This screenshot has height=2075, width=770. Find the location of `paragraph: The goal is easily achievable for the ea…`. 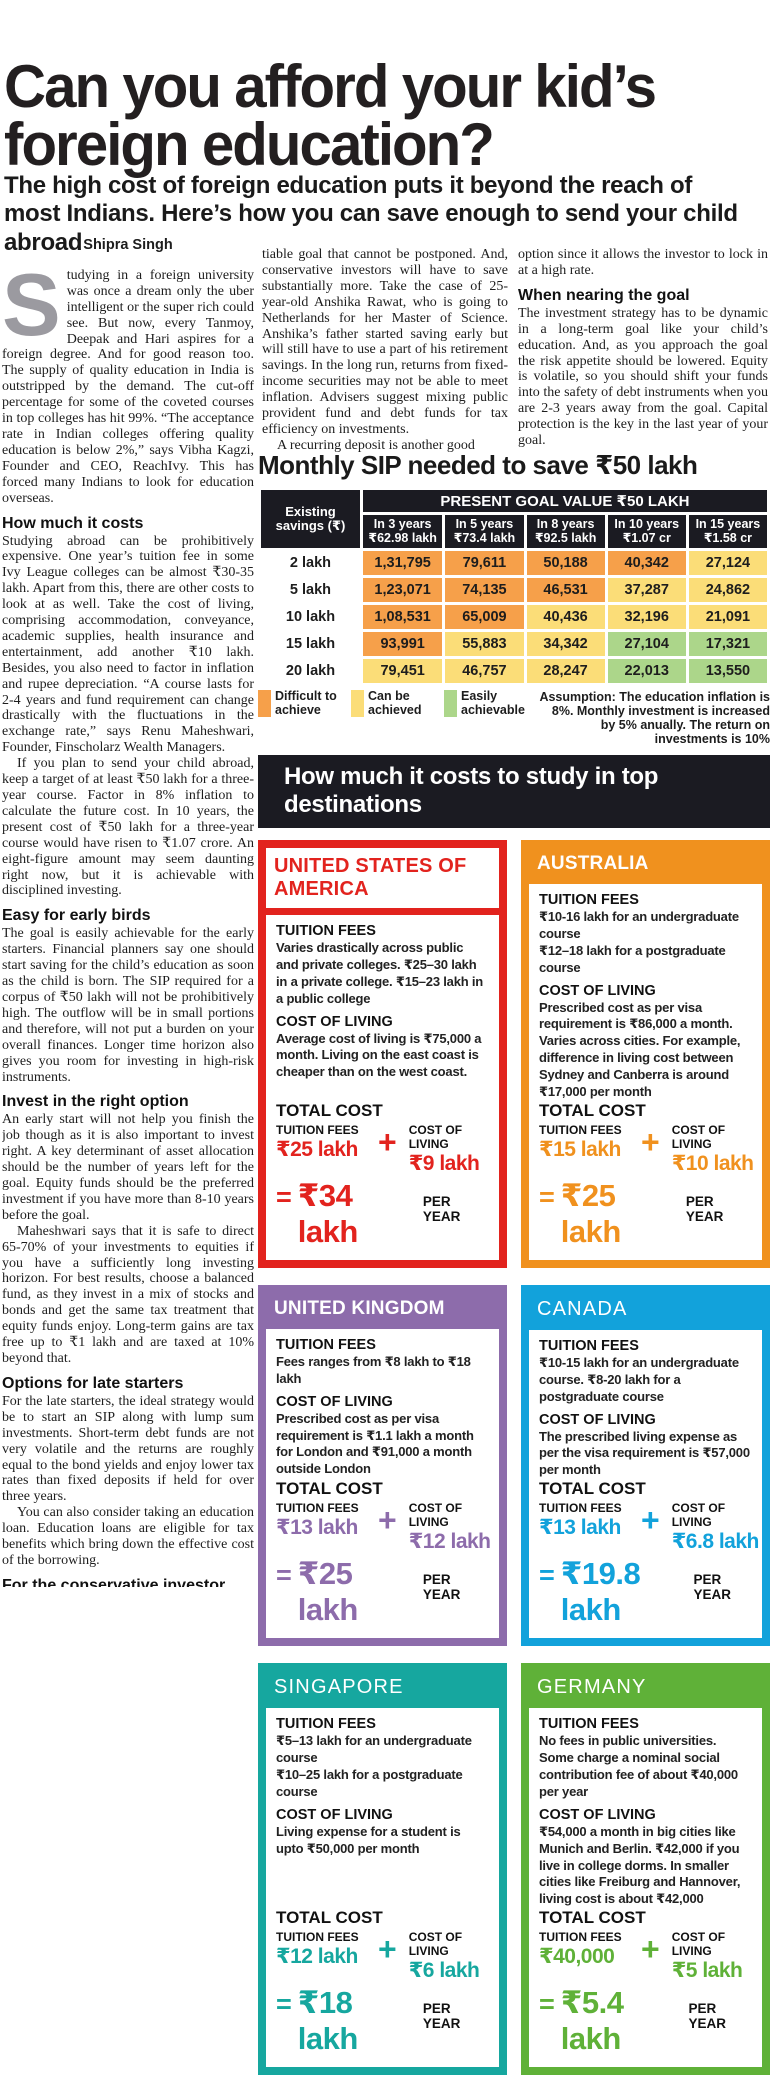

paragraph: The goal is easily achievable for the ea… is located at coordinates (128, 1005).